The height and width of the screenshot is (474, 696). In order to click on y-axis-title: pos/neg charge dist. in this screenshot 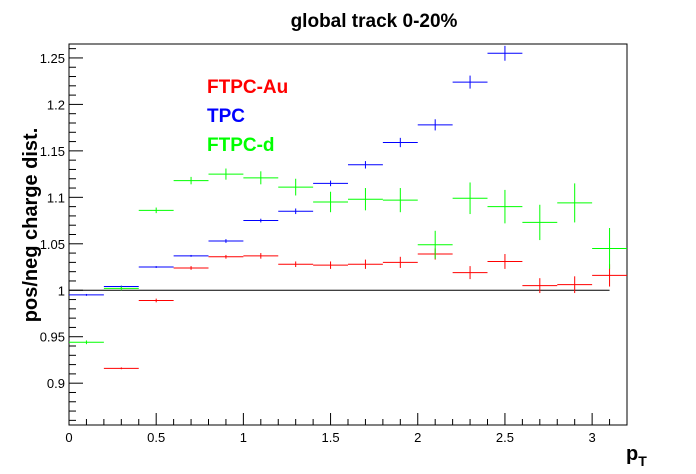, I will do `click(31, 225)`.